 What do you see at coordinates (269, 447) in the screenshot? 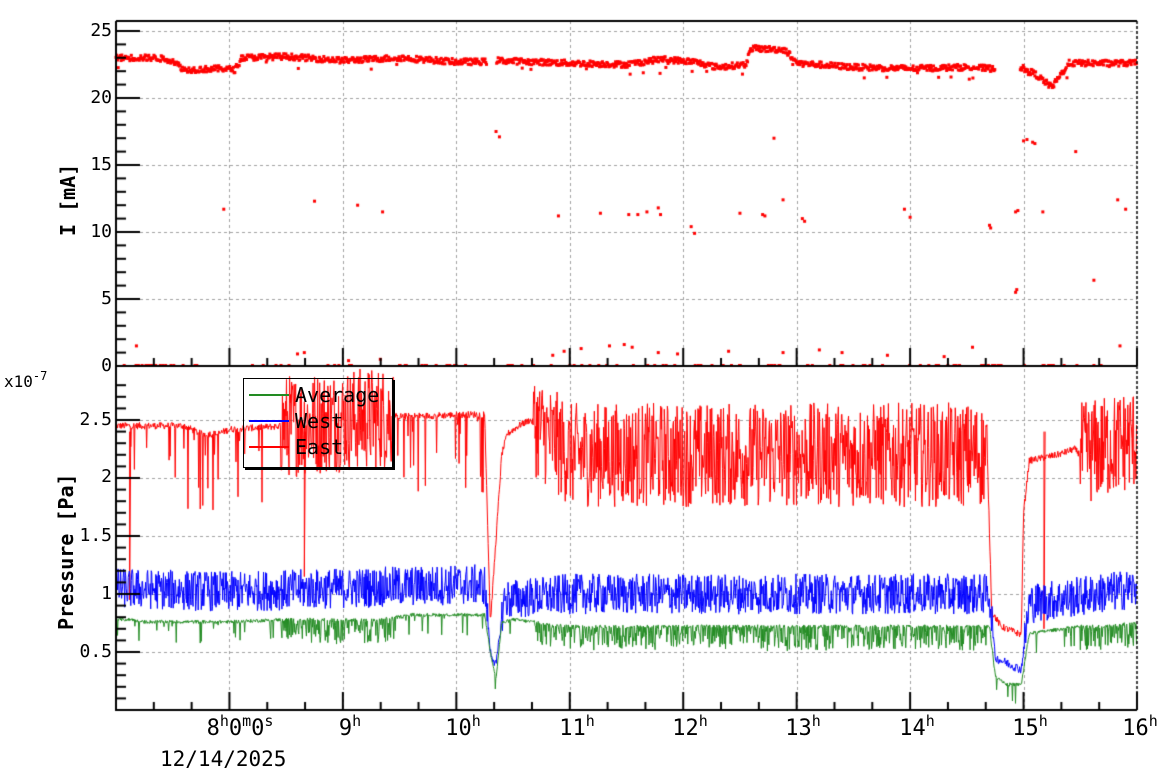
I see `legend-swatch-east` at bounding box center [269, 447].